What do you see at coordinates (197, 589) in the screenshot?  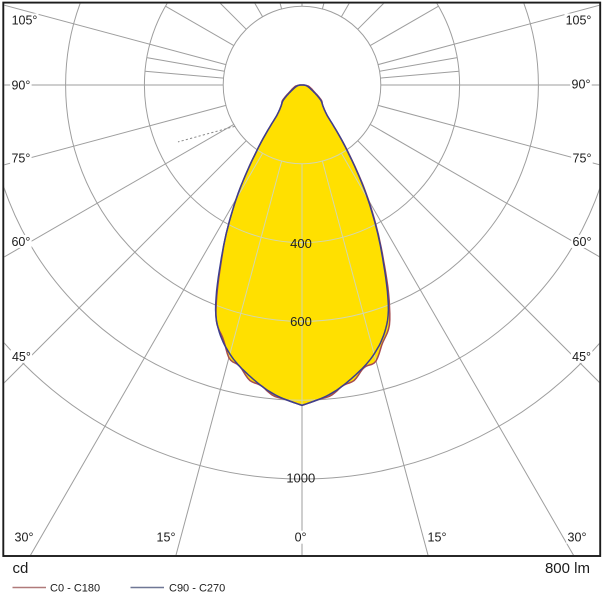 I see `svg-text: C90 - C270` at bounding box center [197, 589].